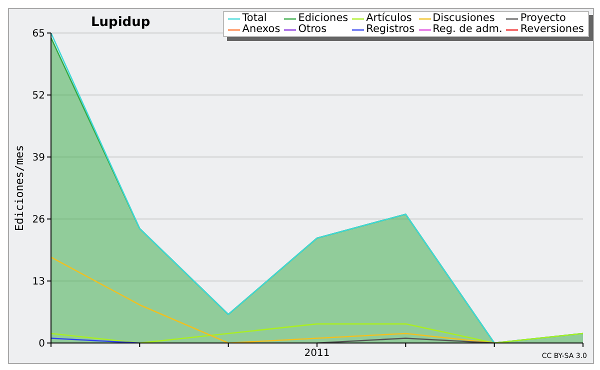  What do you see at coordinates (38, 158) in the screenshot?
I see `y-tick-label: 39` at bounding box center [38, 158].